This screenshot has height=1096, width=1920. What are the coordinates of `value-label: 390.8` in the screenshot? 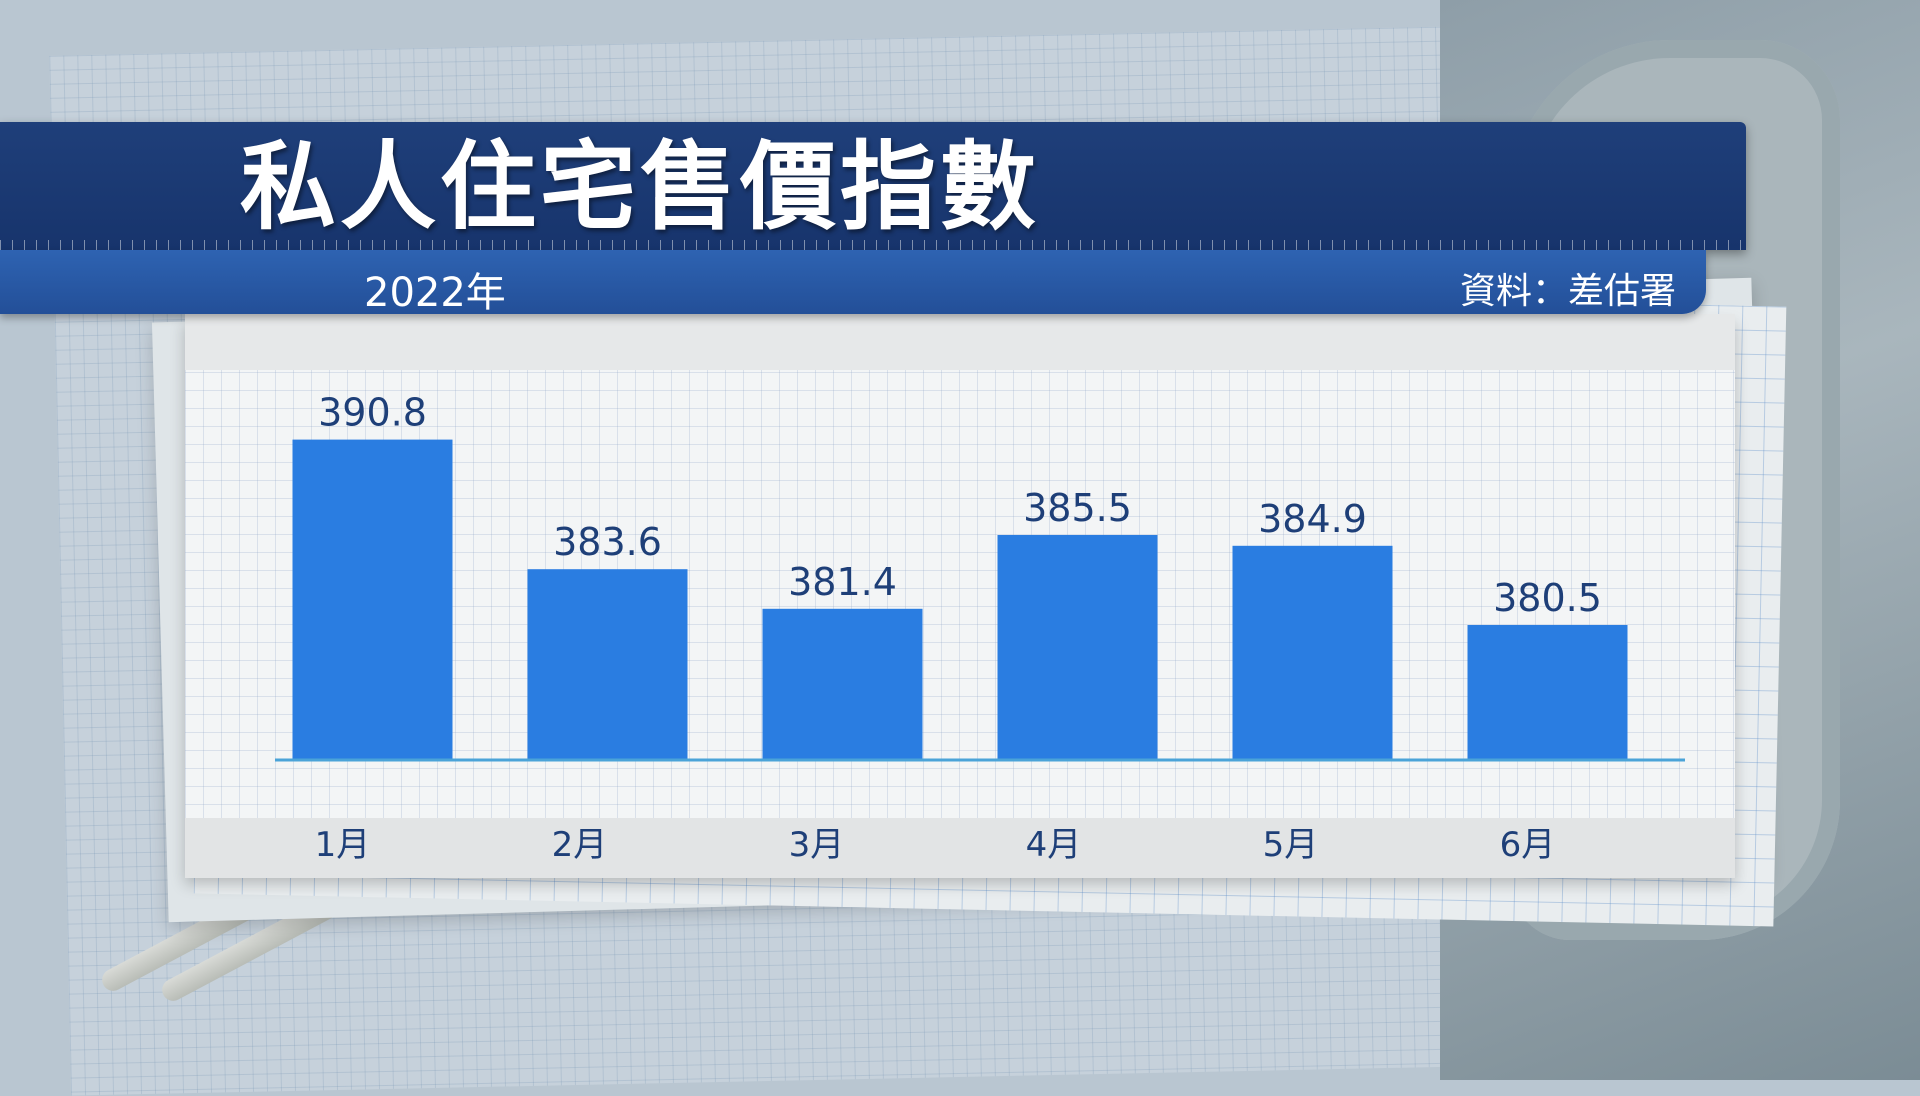 It's located at (372, 413).